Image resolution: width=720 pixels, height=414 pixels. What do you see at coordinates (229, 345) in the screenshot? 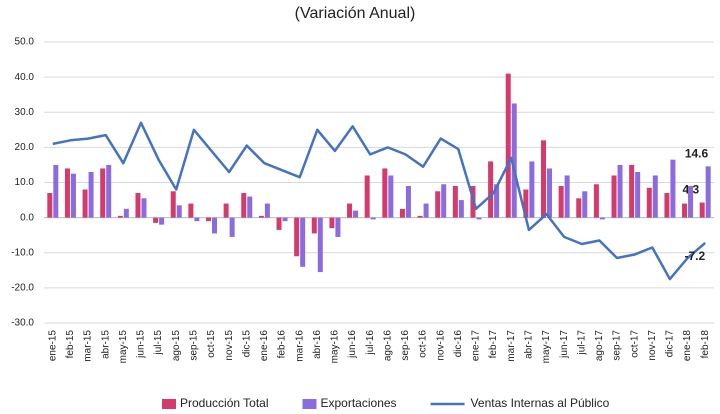
I see `x-tick-label: nov-15` at bounding box center [229, 345].